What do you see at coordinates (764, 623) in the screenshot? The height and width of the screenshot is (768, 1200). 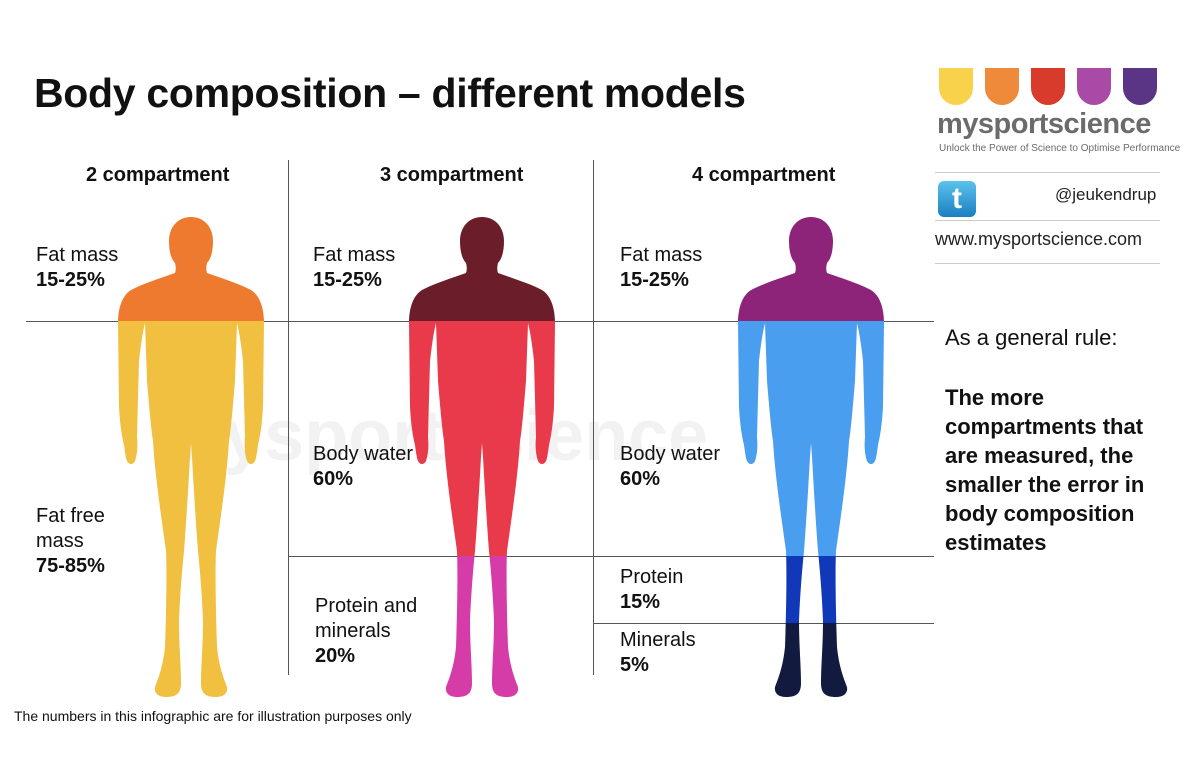 I see `minerals-divider` at bounding box center [764, 623].